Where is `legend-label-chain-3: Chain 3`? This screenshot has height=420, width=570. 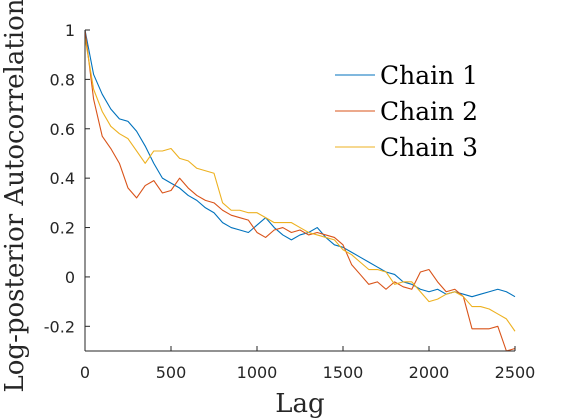
legend-label-chain-3: Chain 3 is located at coordinates (429, 147).